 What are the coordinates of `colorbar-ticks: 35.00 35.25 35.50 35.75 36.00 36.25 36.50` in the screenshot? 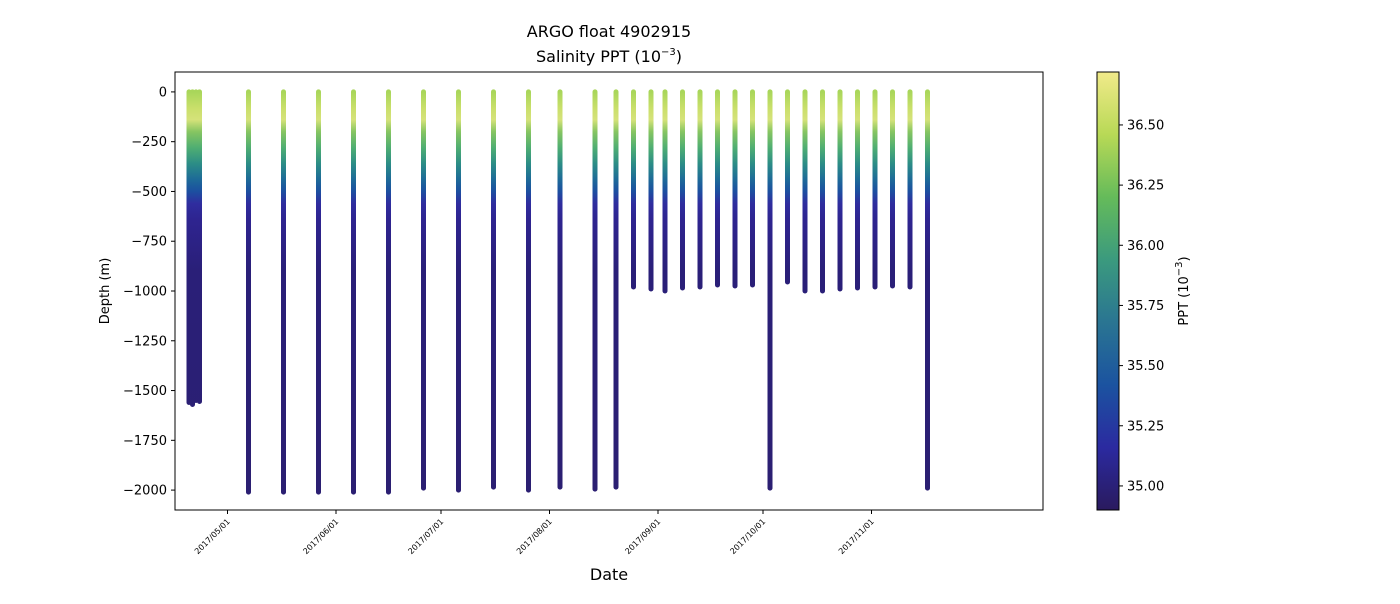 It's located at (1141, 306).